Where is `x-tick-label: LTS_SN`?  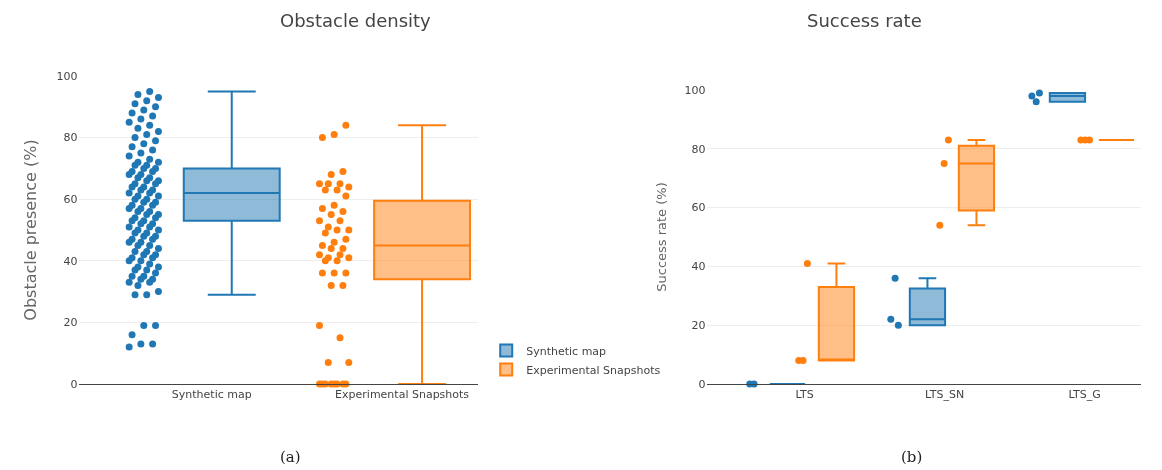
x-tick-label: LTS_SN is located at coordinates (945, 395).